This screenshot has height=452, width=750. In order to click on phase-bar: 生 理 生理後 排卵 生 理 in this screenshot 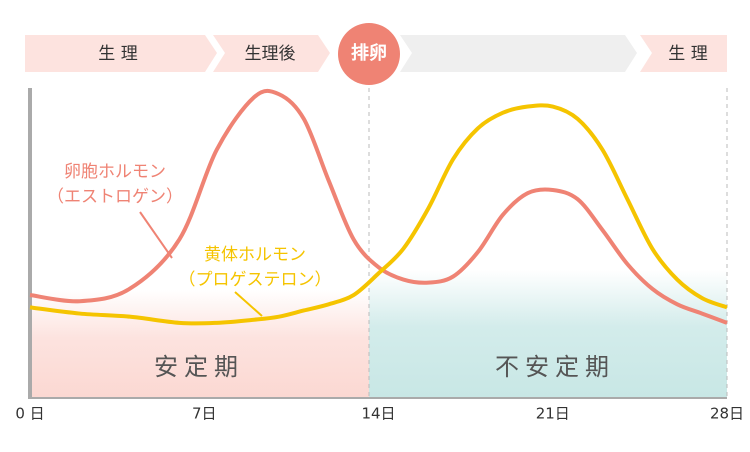, I will do `click(376, 54)`.